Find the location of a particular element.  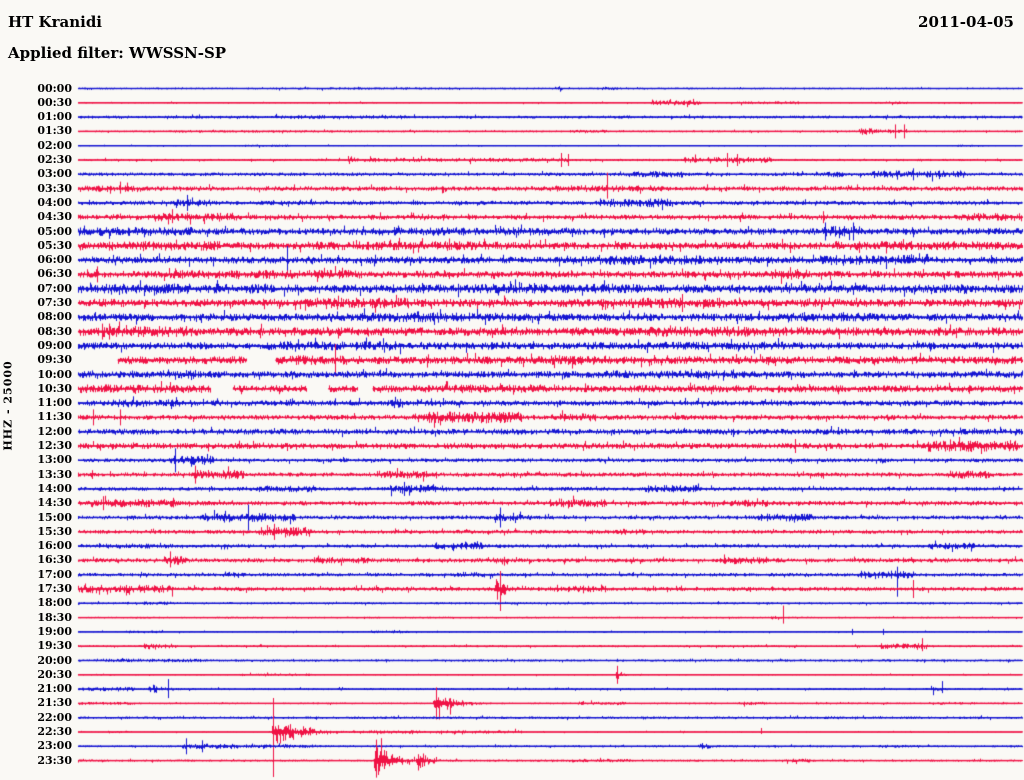

row-time-label: 02:00 is located at coordinates (54, 145).